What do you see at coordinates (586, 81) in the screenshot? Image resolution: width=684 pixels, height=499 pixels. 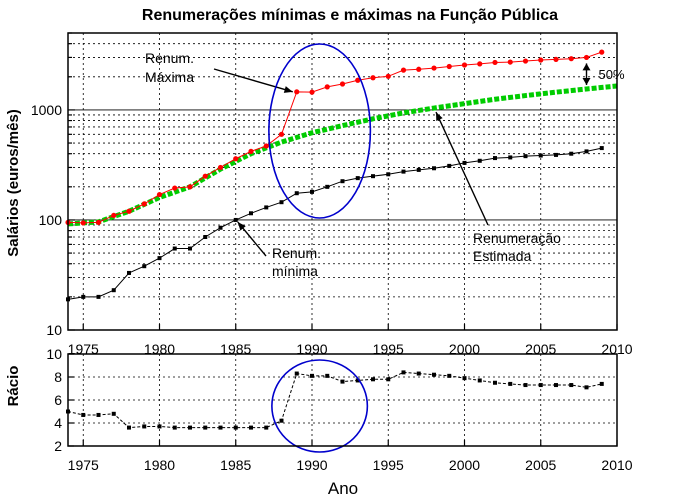 I see `arrow-50-percent-head-down` at bounding box center [586, 81].